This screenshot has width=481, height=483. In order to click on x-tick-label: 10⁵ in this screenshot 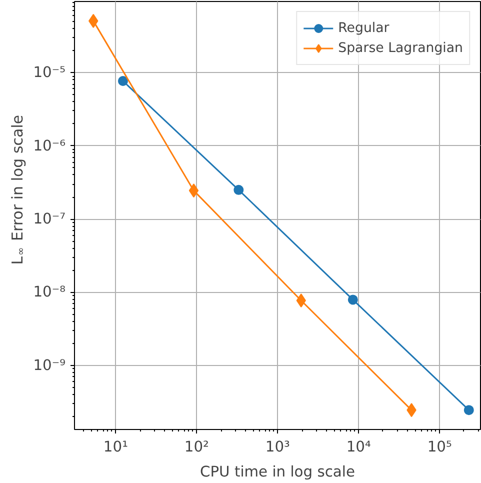, I will do `click(439, 447)`.